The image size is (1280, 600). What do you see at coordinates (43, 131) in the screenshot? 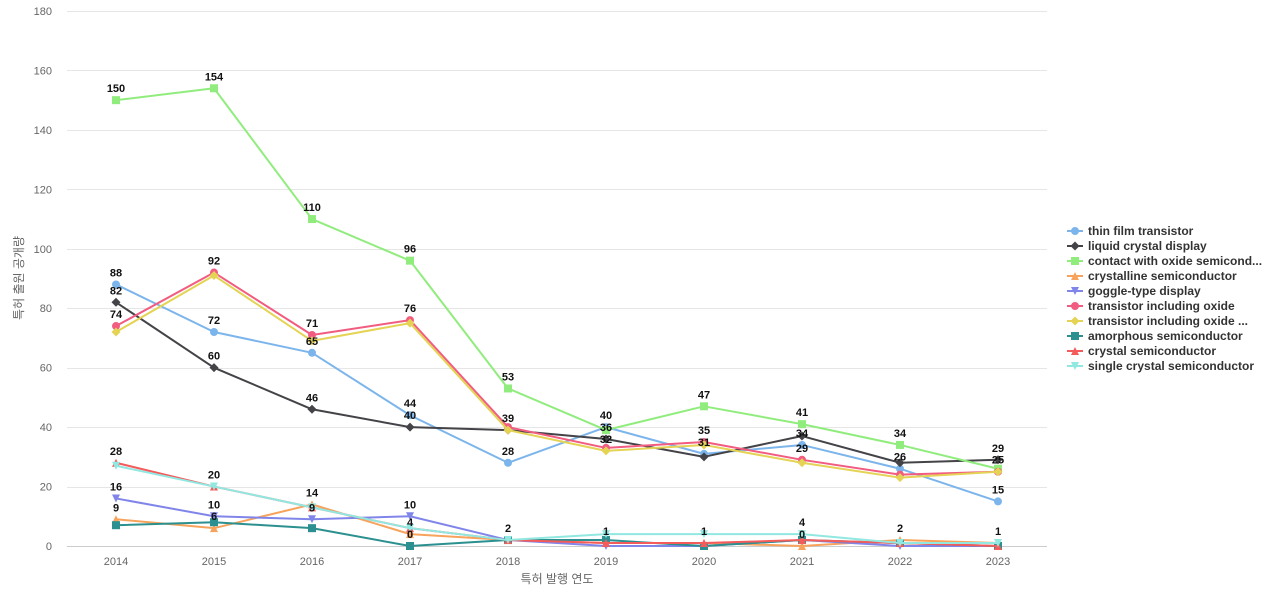
I see `y-tick-label: 140` at bounding box center [43, 131].